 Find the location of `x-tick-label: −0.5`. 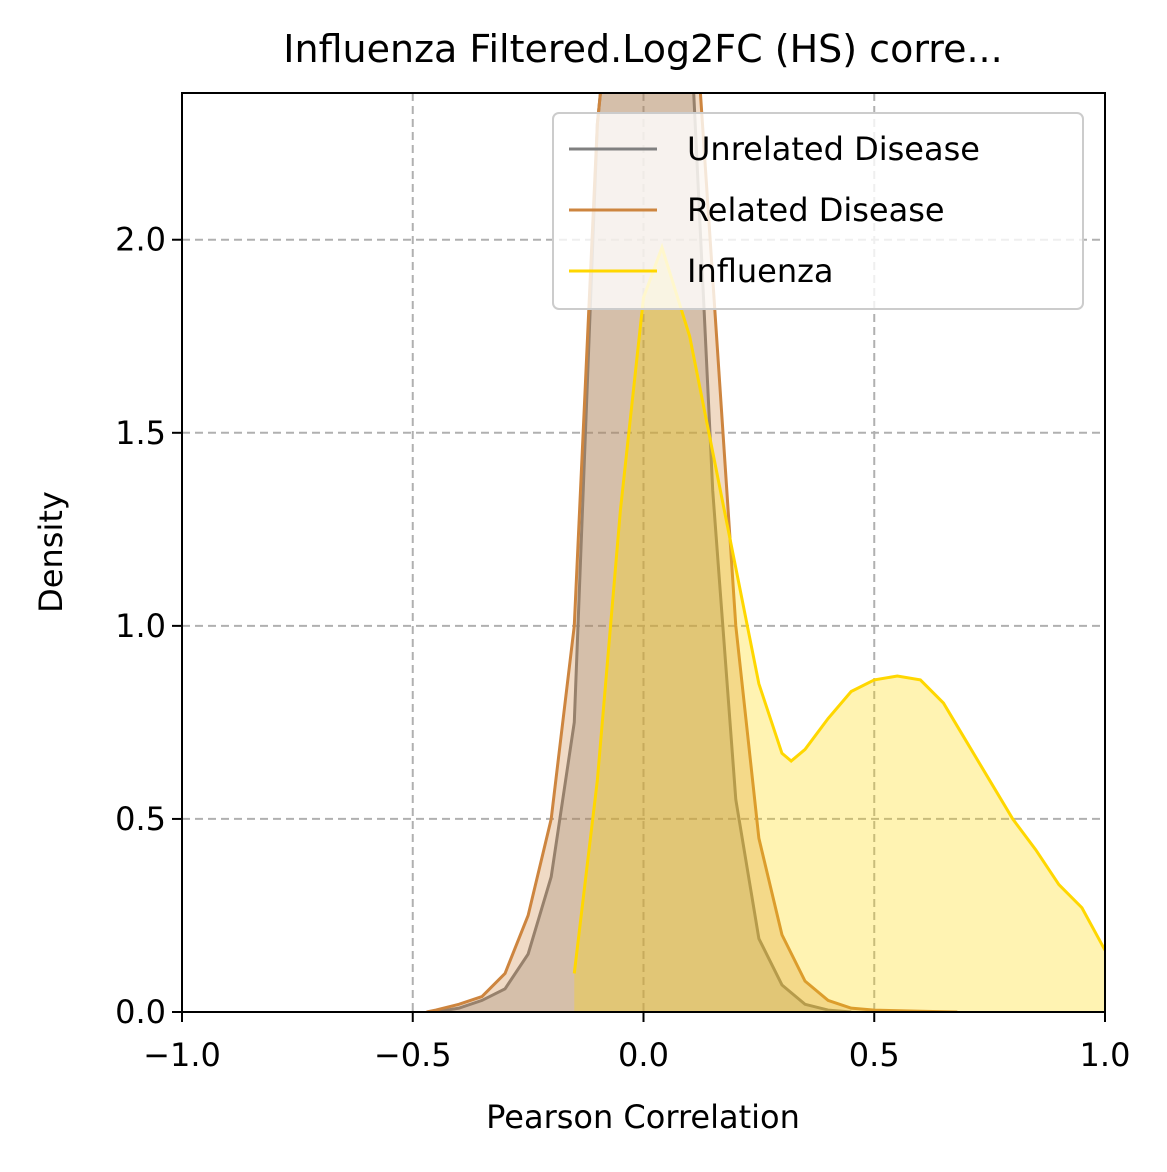

x-tick-label: −0.5 is located at coordinates (413, 1055).